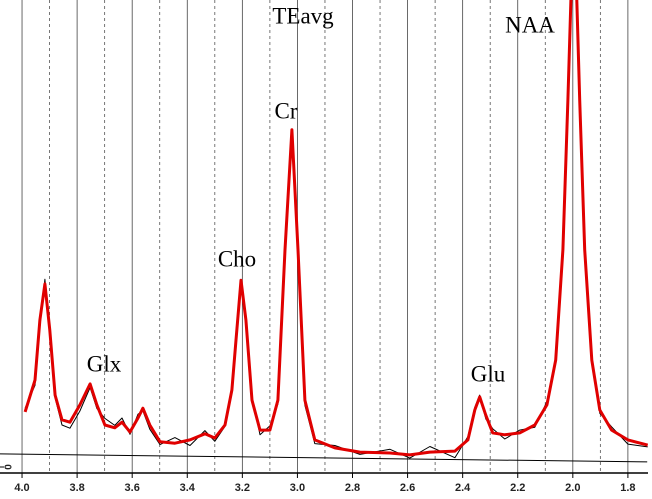 This screenshot has width=652, height=499. Describe the element at coordinates (237, 258) in the screenshot. I see `peak-label: Cho` at that location.